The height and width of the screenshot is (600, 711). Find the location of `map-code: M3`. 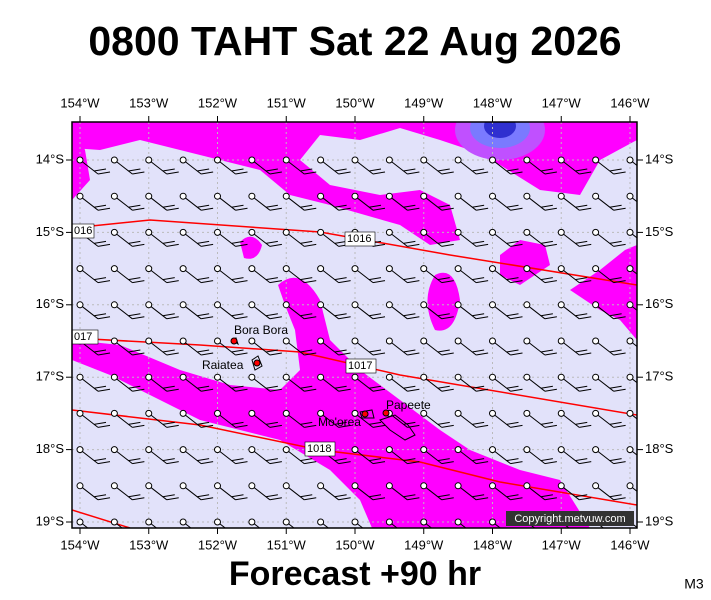

map-code: M3 is located at coordinates (694, 584).